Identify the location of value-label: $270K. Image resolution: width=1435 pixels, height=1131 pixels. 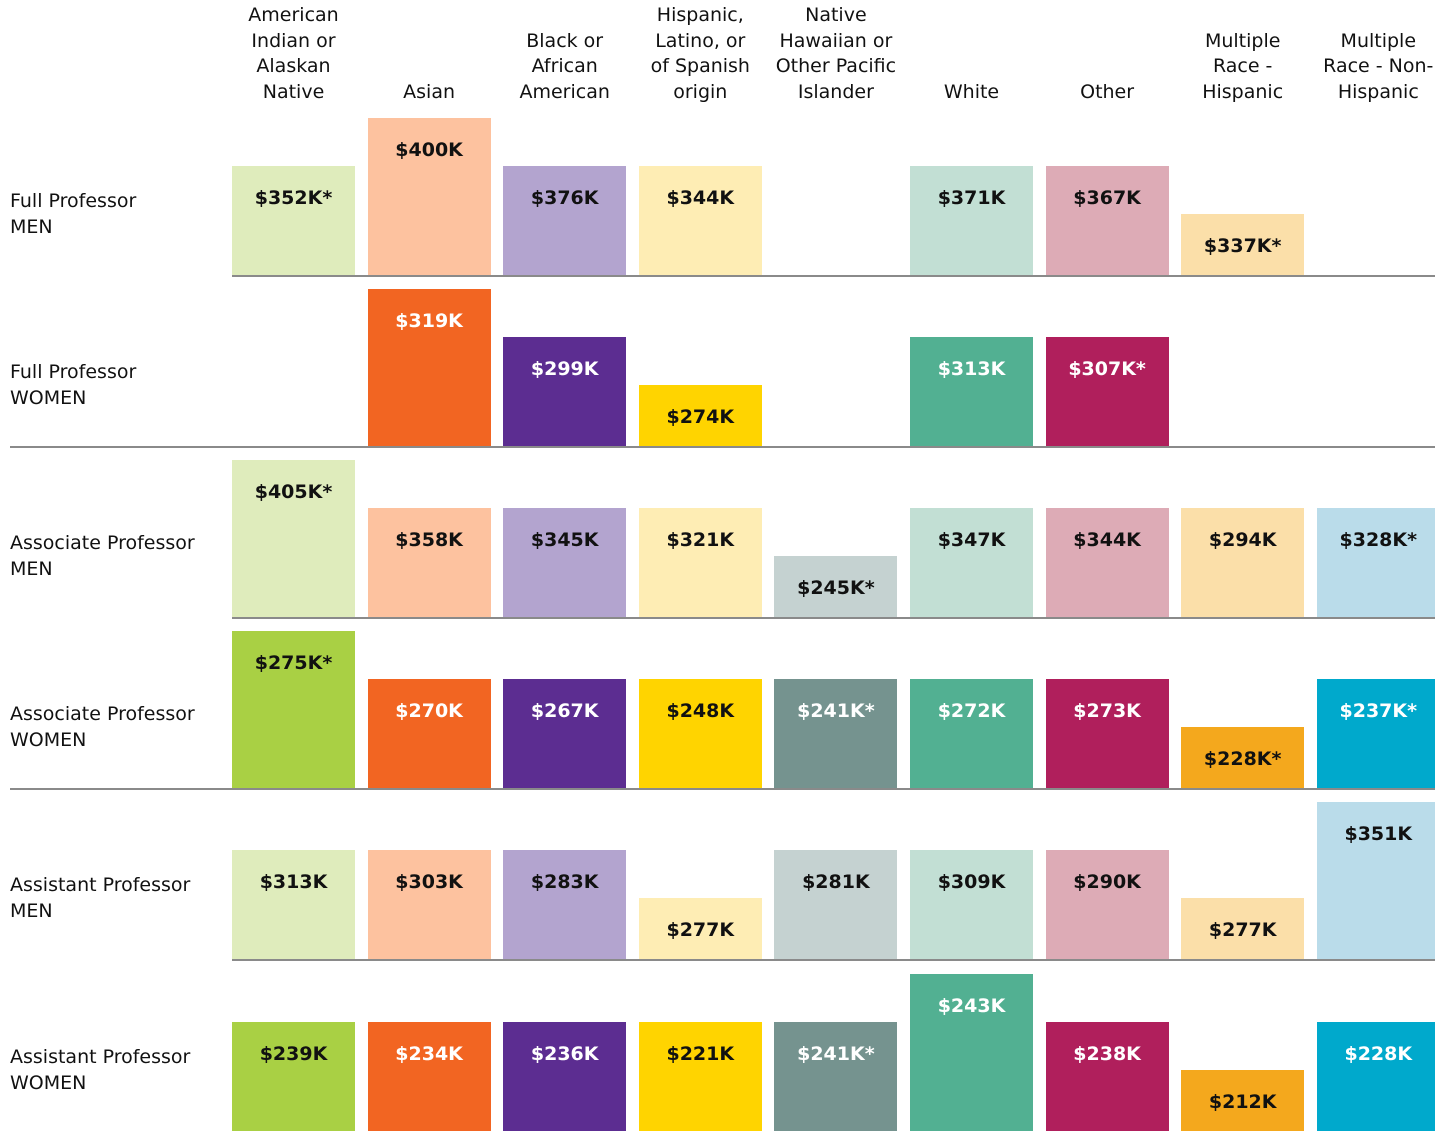
(429, 711).